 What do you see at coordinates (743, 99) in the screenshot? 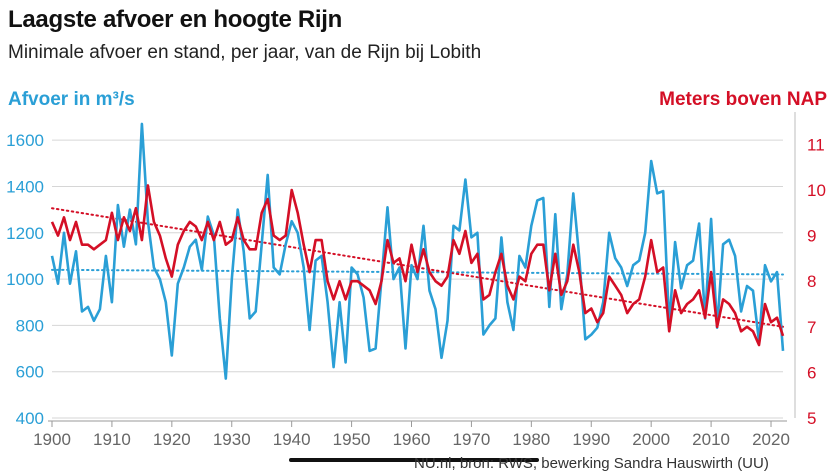
I see `right-axis-label: Meters boven NAP` at bounding box center [743, 99].